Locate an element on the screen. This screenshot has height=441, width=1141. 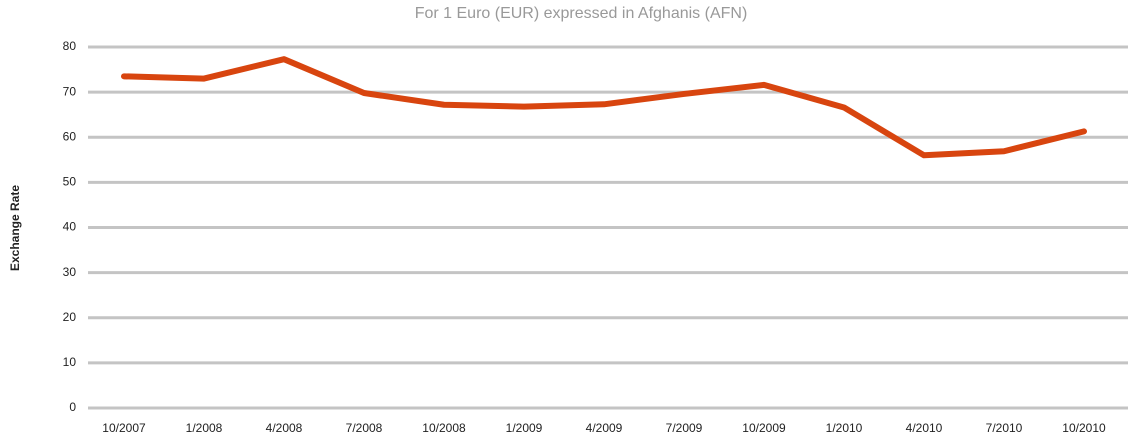
x-tick-label: 4/2008 is located at coordinates (284, 428).